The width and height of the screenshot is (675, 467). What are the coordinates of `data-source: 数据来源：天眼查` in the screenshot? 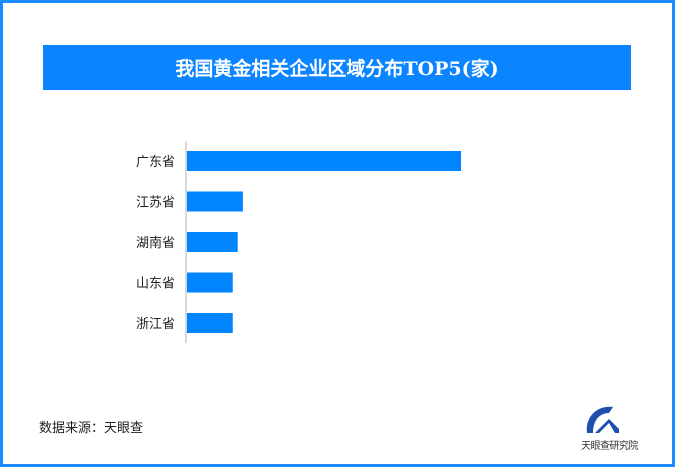 It's located at (91, 428).